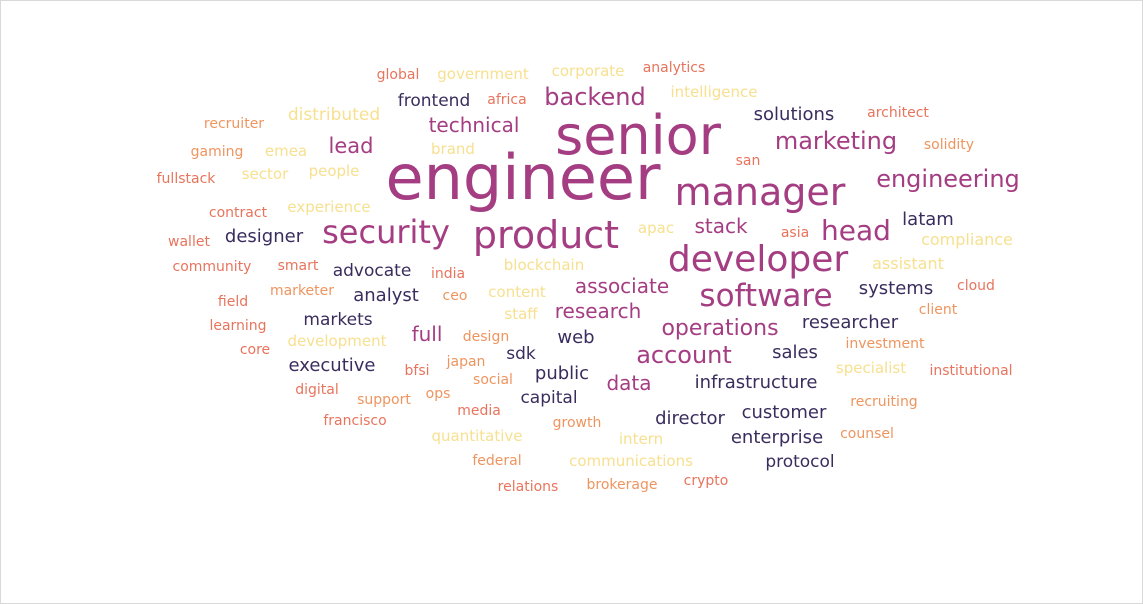 The width and height of the screenshot is (1143, 604). What do you see at coordinates (908, 263) in the screenshot?
I see `cloud-word-assistant: assistant` at bounding box center [908, 263].